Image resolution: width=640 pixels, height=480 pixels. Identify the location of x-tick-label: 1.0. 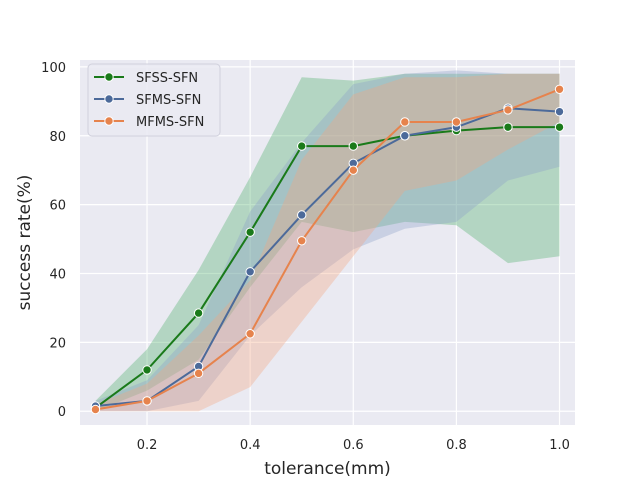
(559, 445).